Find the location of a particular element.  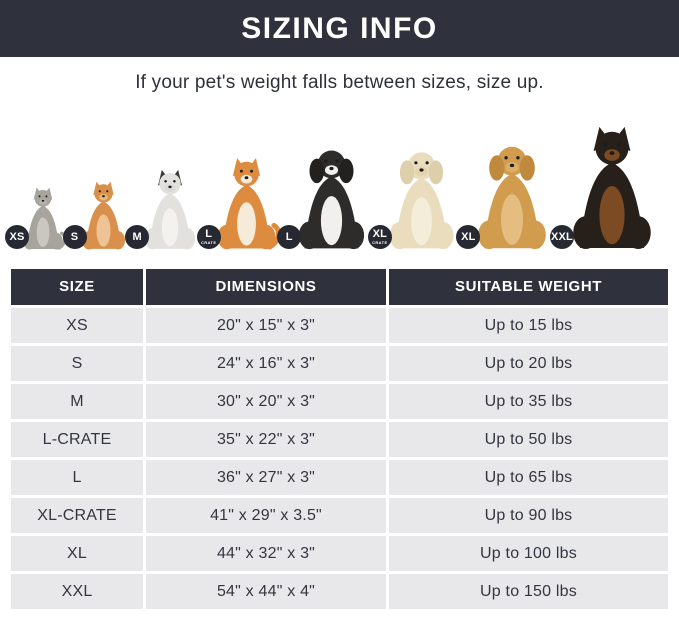

pet-figure-french-bulldog: M is located at coordinates (163, 209).